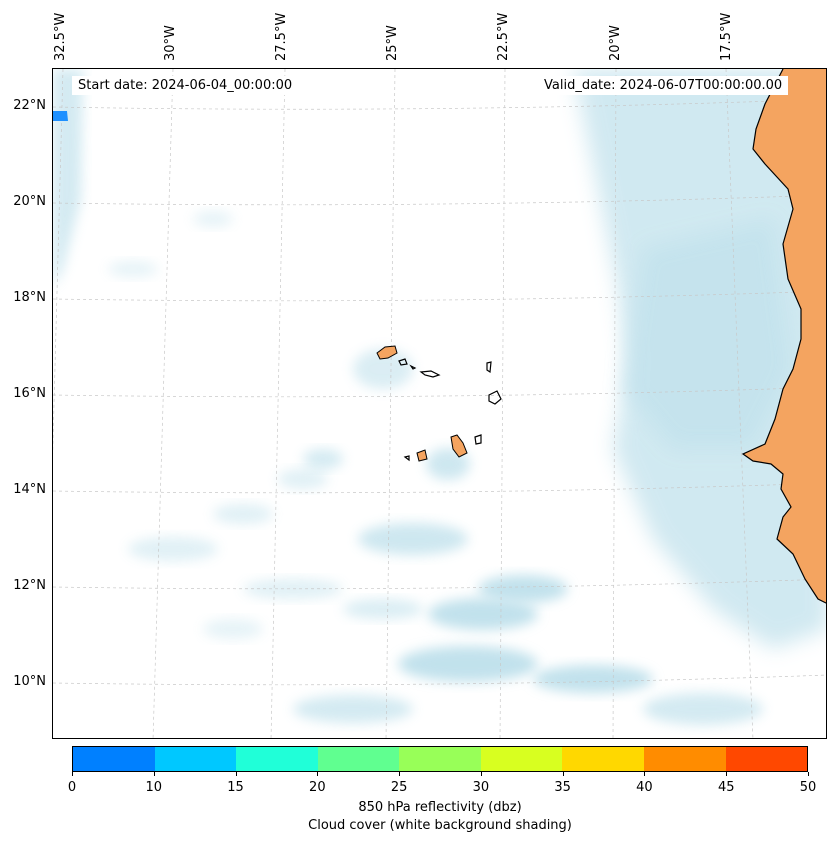 This screenshot has width=837, height=843. Describe the element at coordinates (403, 362) in the screenshot. I see `island-sao-vicente` at that location.